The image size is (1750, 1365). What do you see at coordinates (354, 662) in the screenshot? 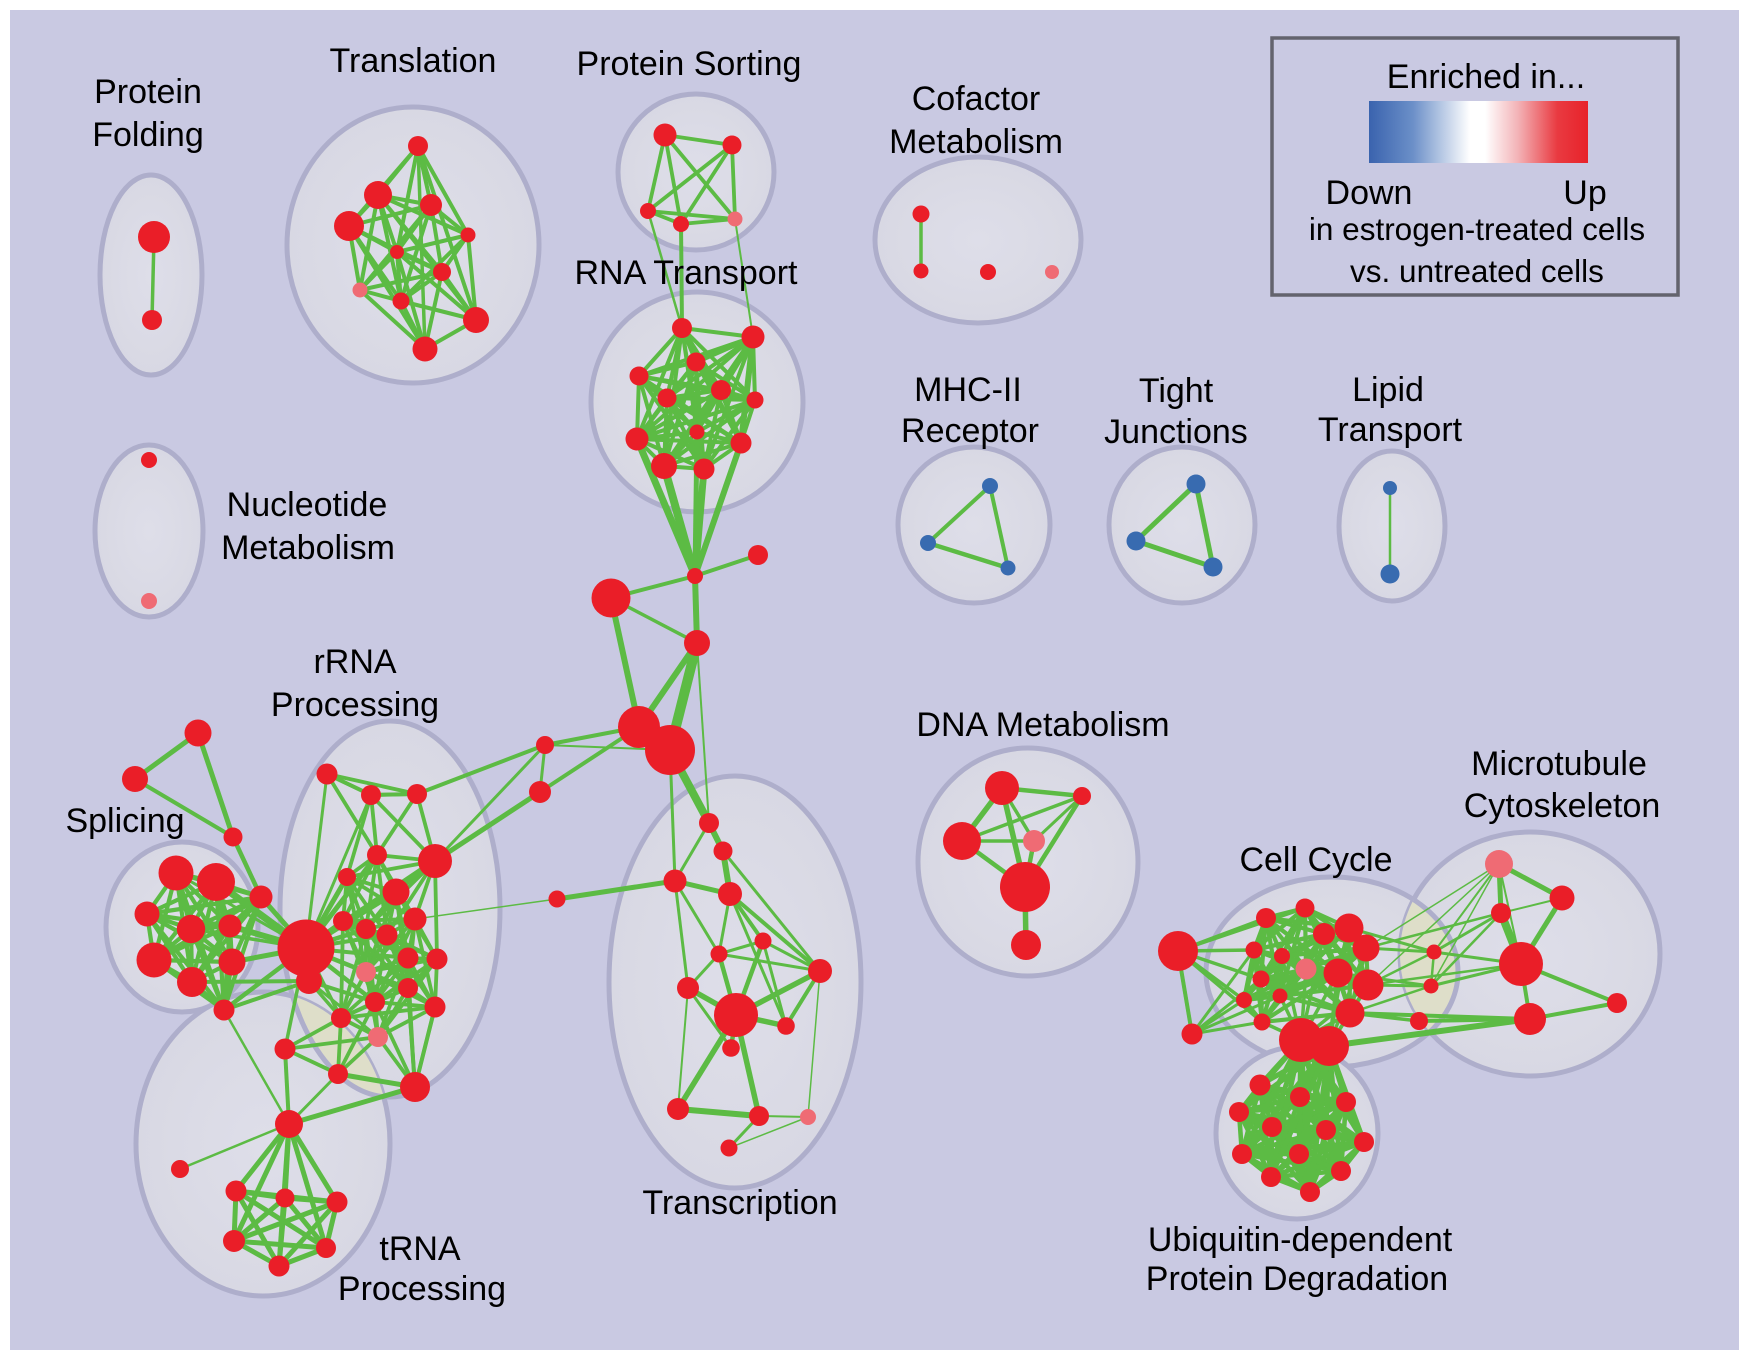
I see `svg-text: rRNA` at bounding box center [354, 662].